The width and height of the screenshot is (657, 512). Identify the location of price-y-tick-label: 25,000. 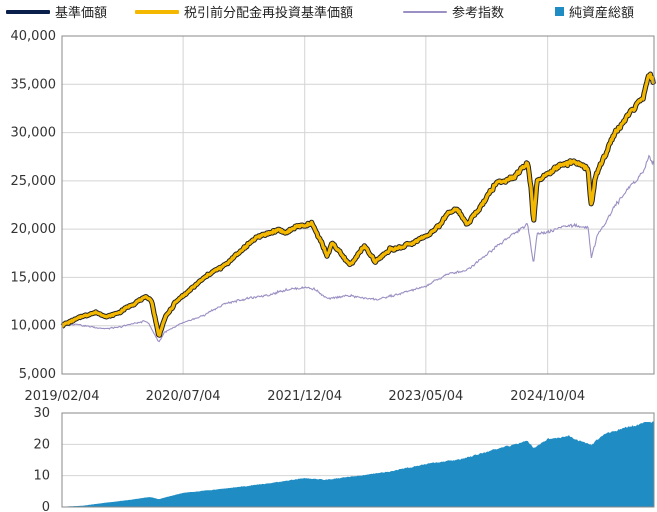
(34, 181).